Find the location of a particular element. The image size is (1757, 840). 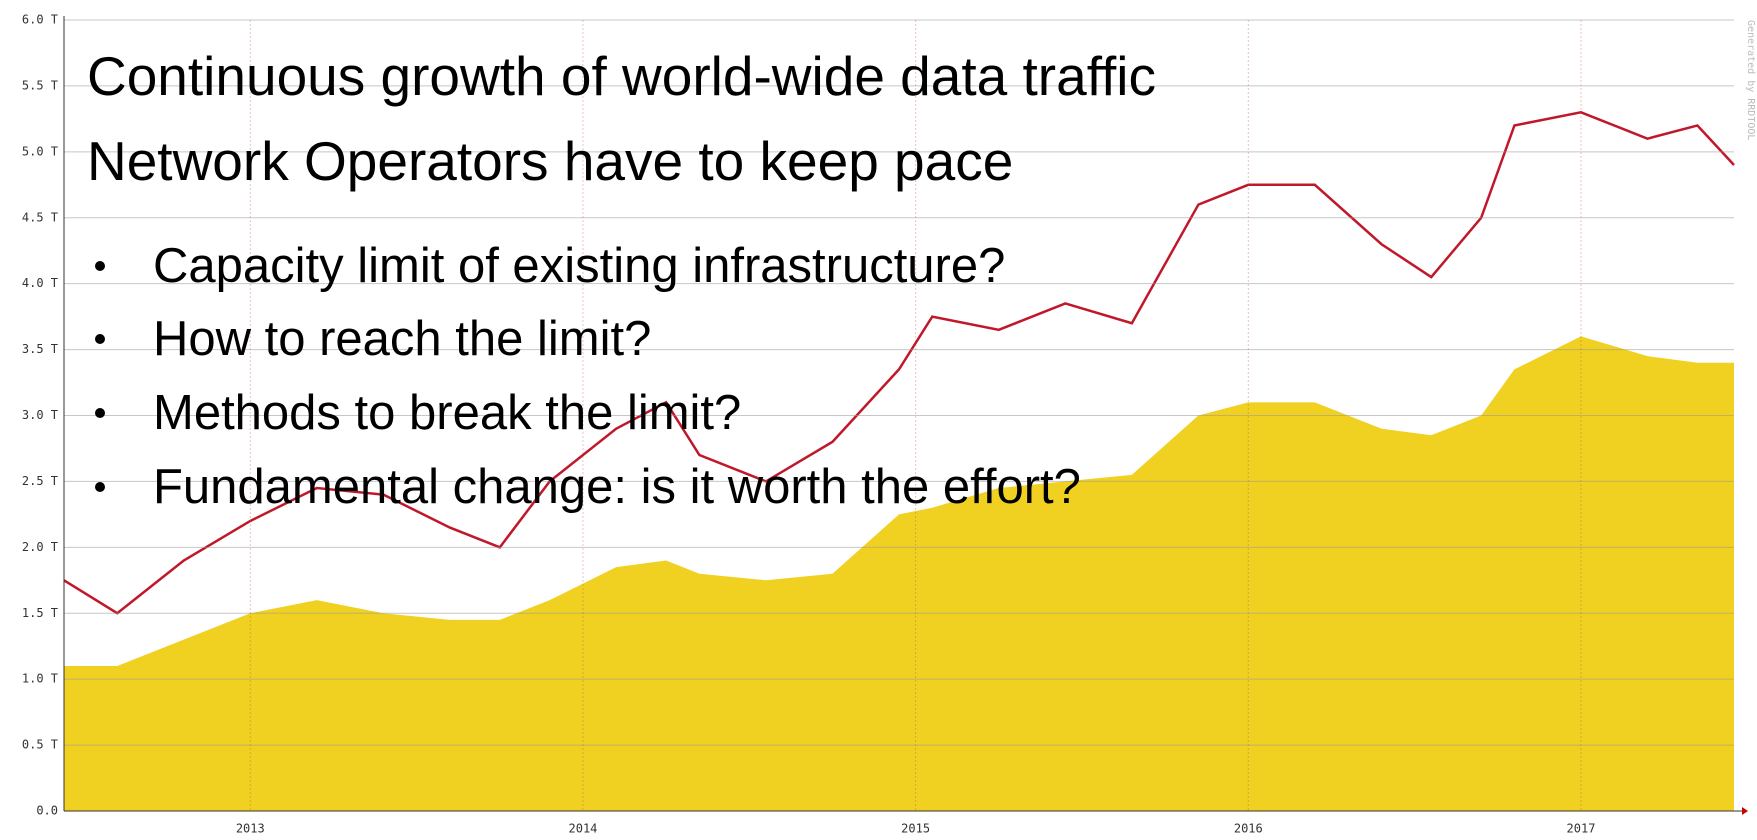

y-tick-label: 0.0 is located at coordinates (47, 811).